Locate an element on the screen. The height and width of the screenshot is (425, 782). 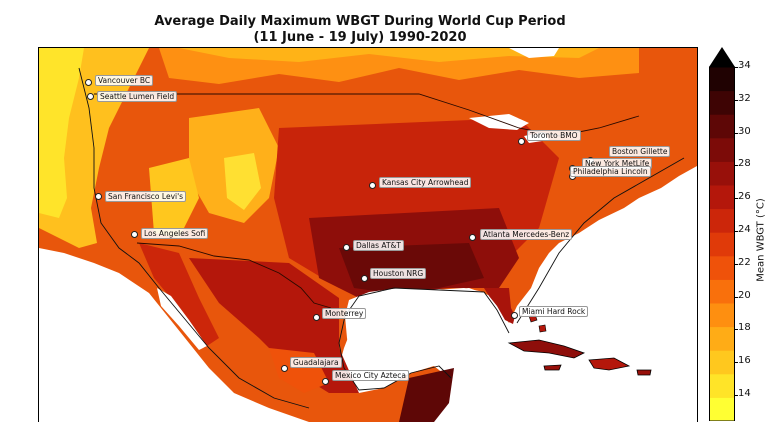
zone-coast-cool is located at coordinates (61, 133).